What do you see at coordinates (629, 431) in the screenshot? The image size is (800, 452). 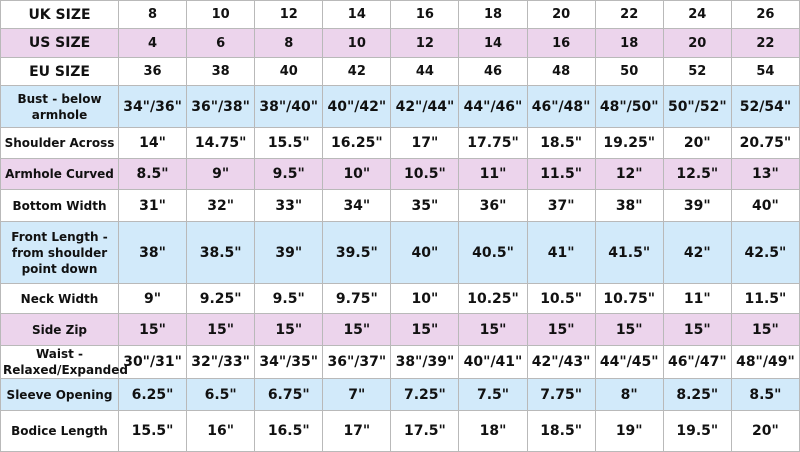 I see `size-value-cell: 19"` at bounding box center [629, 431].